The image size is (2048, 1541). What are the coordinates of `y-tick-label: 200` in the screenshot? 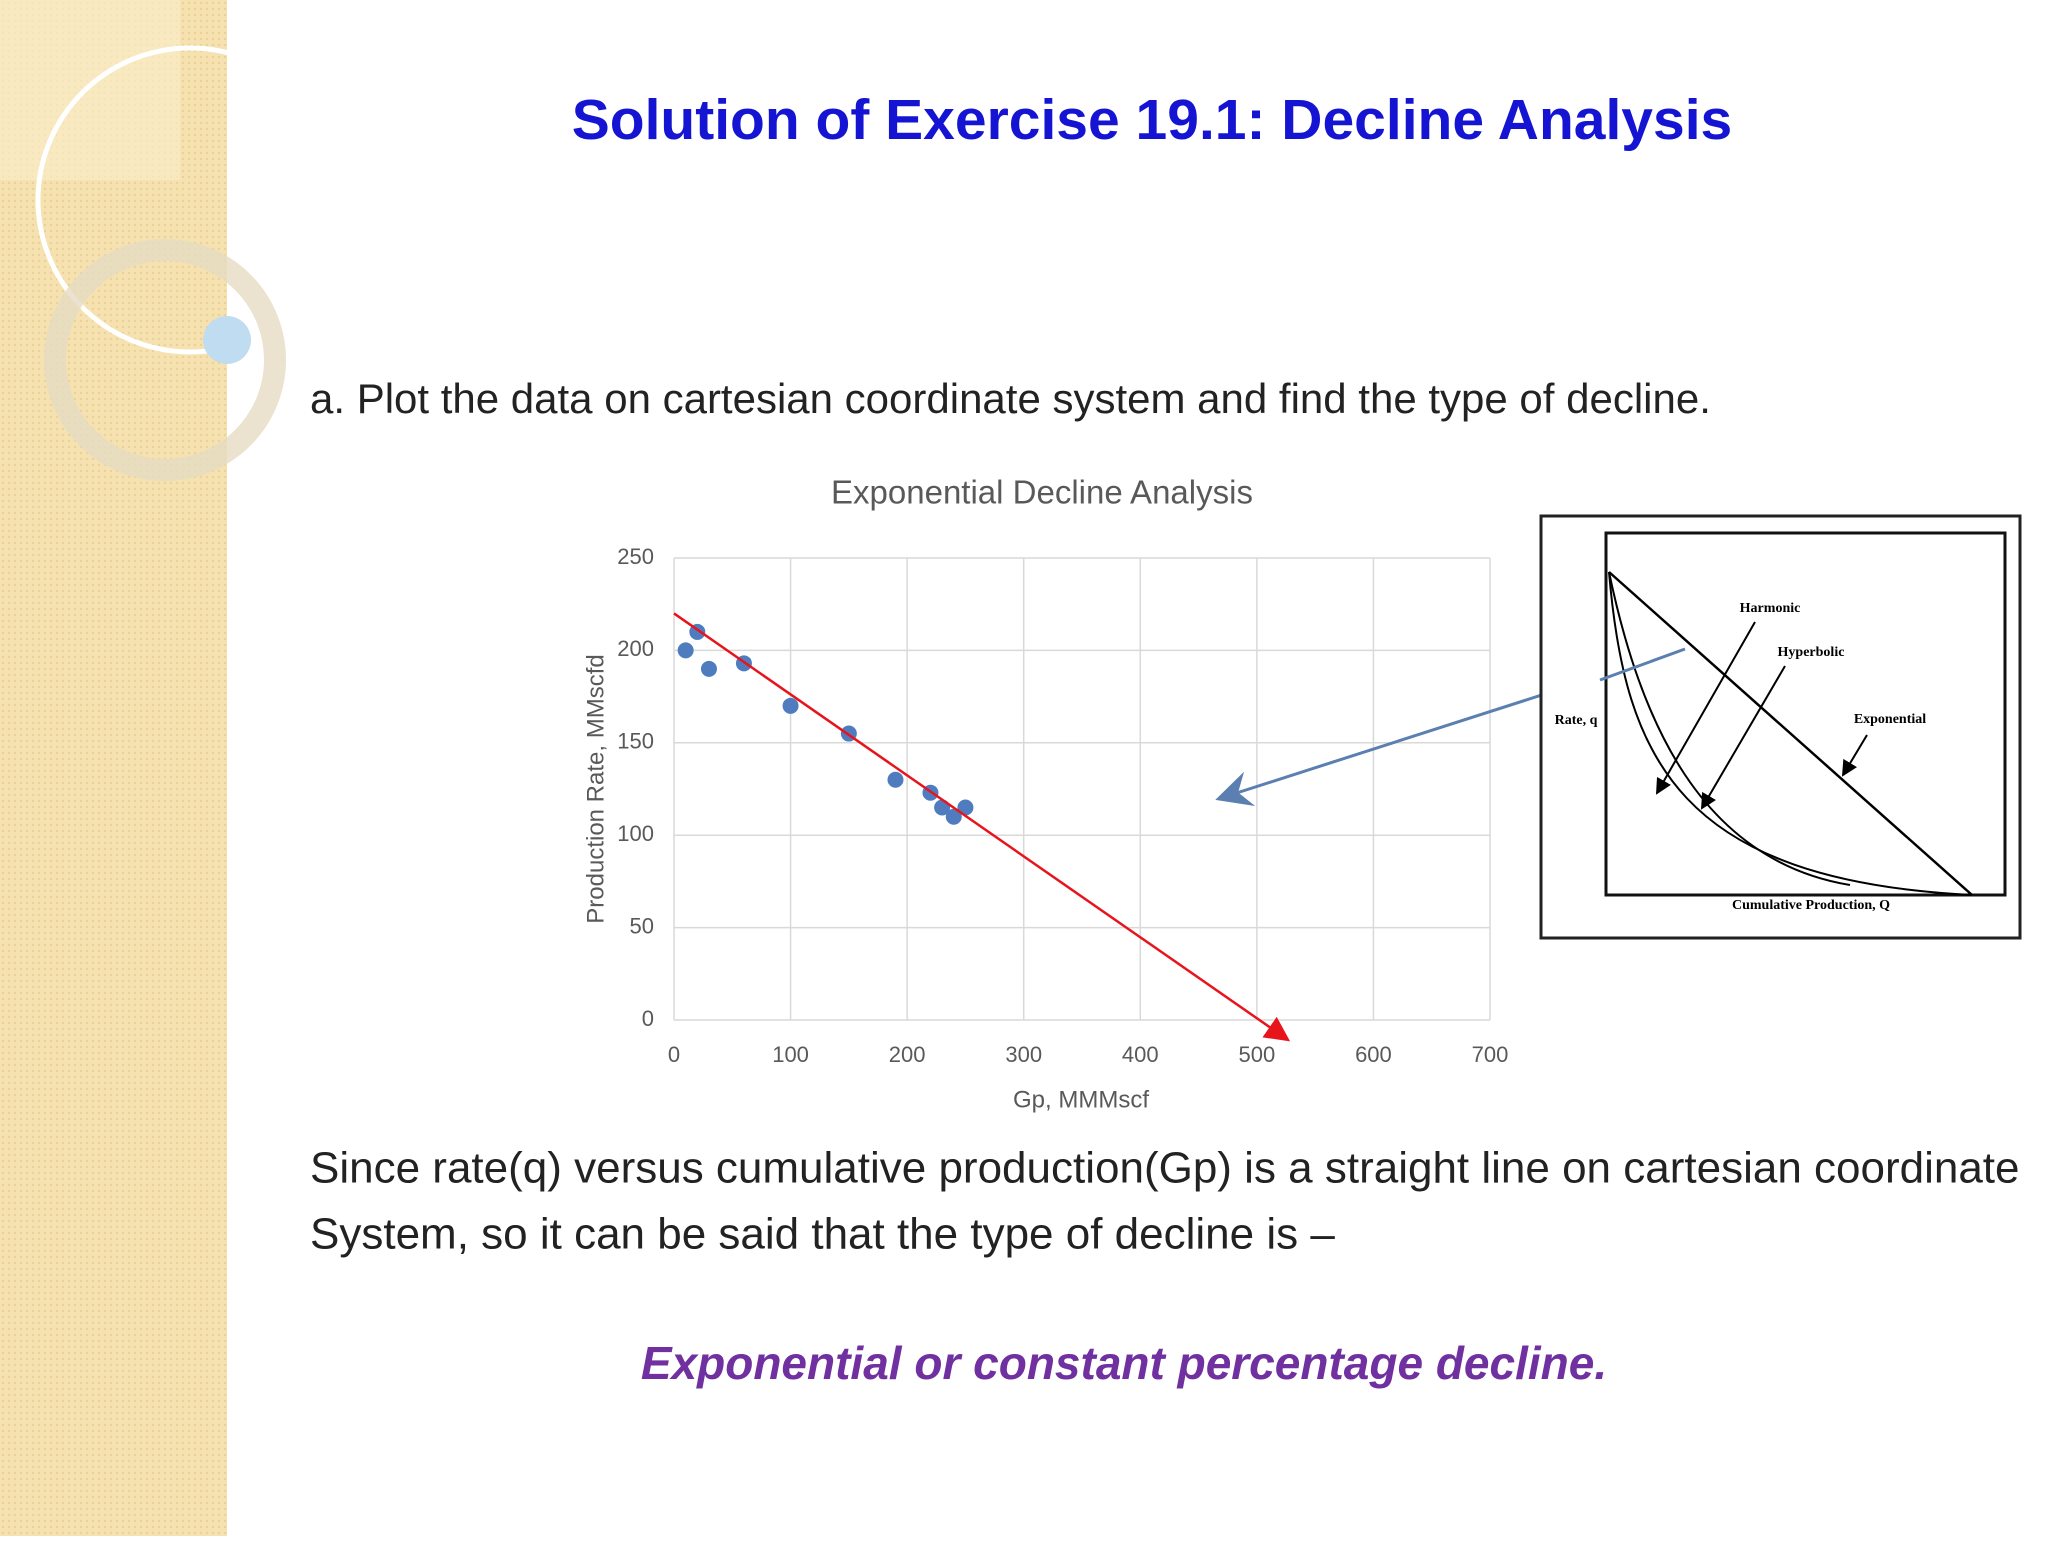 It's located at (635, 648).